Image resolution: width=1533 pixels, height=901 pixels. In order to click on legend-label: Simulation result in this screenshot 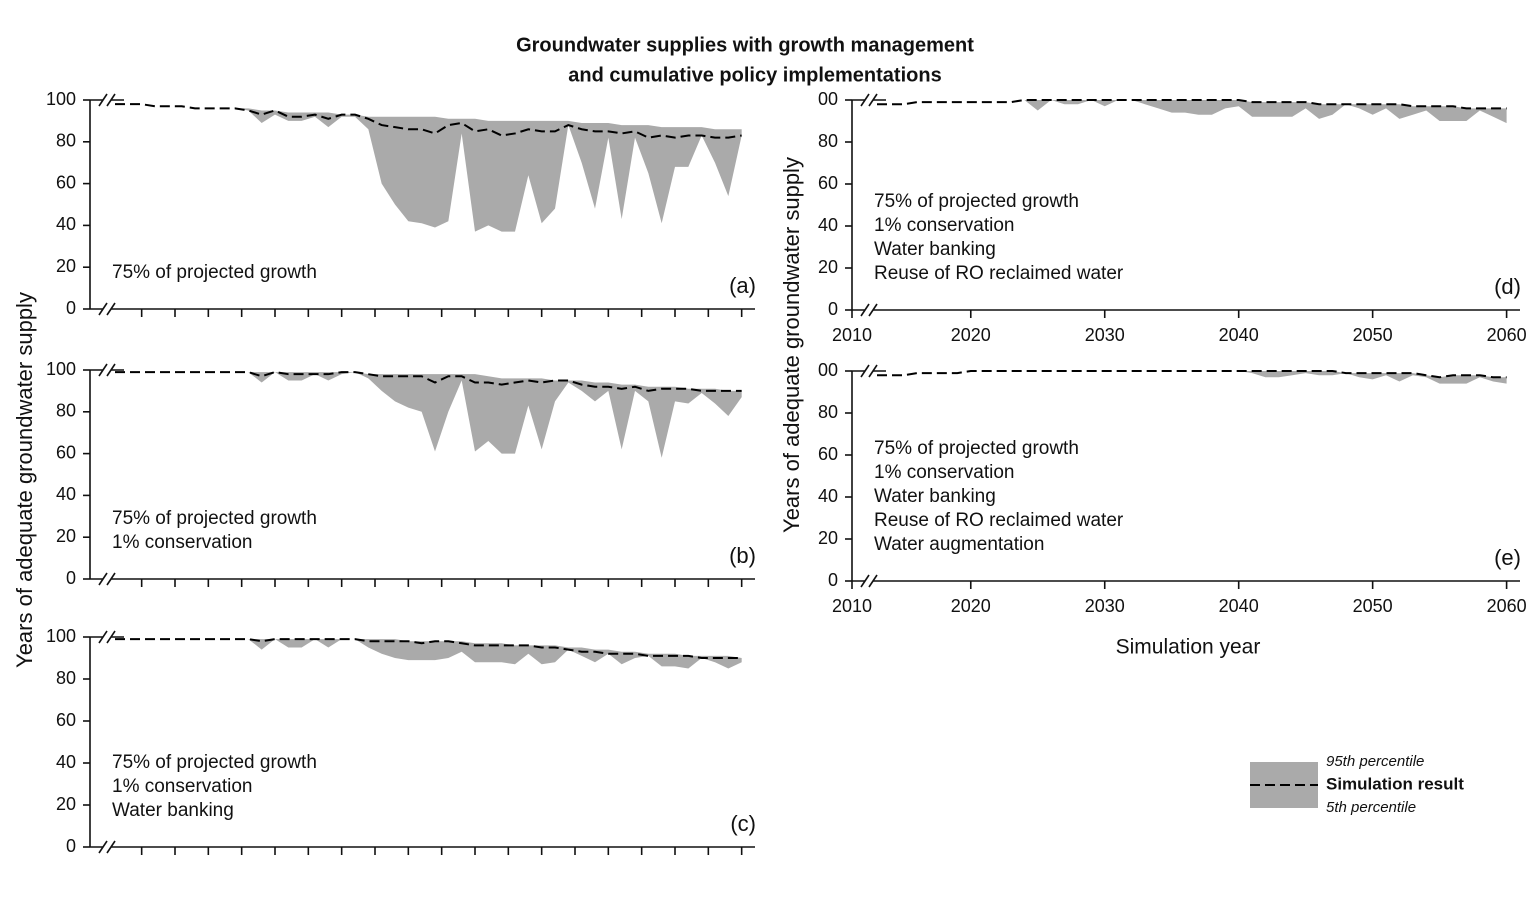, I will do `click(1395, 783)`.